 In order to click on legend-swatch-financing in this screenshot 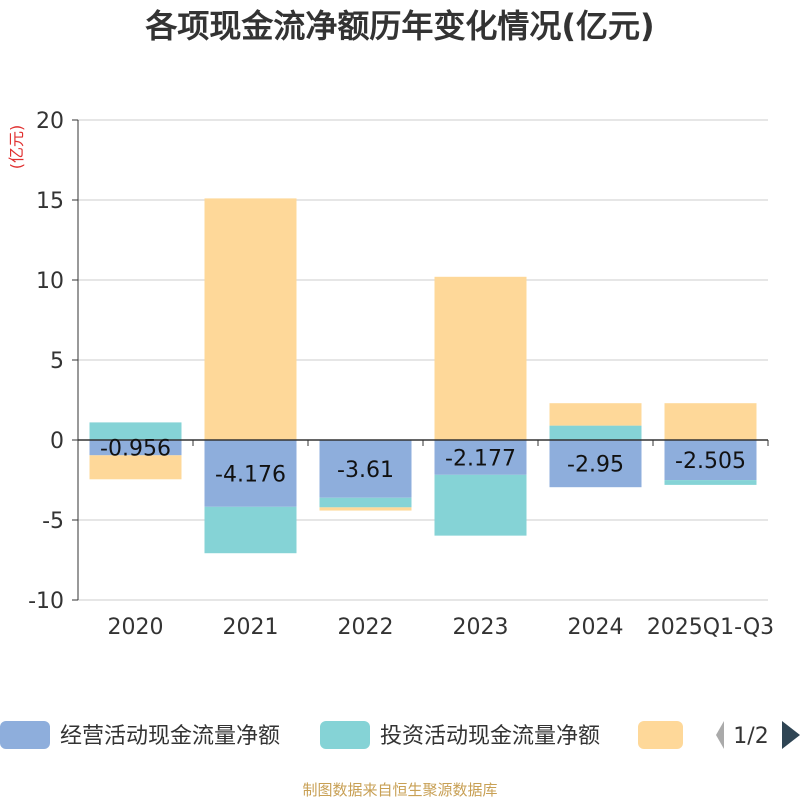, I will do `click(660, 735)`.